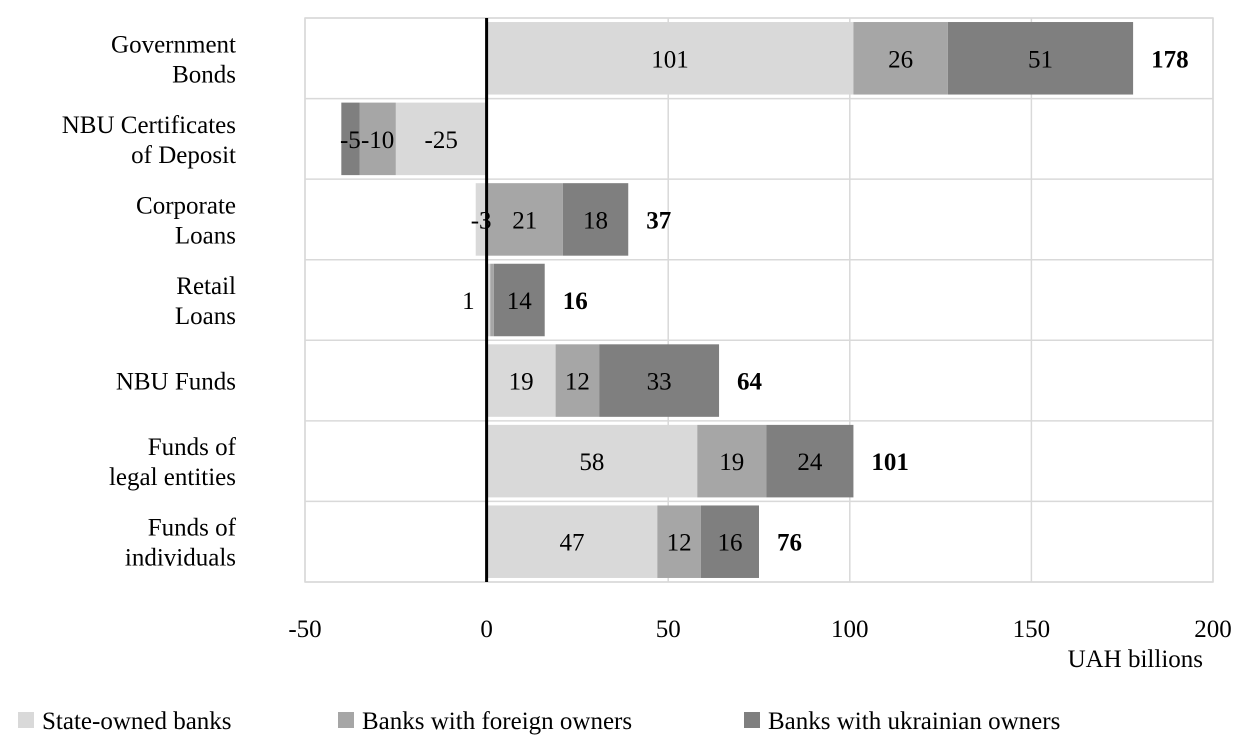 This screenshot has width=1237, height=749. I want to click on legend-label: State-owned banks, so click(137, 721).